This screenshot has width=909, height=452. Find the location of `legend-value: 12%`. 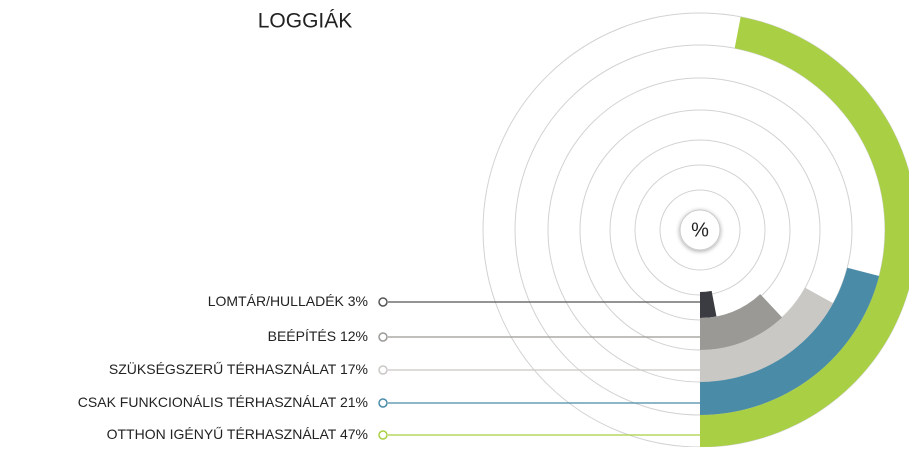

legend-value: 12% is located at coordinates (354, 336).